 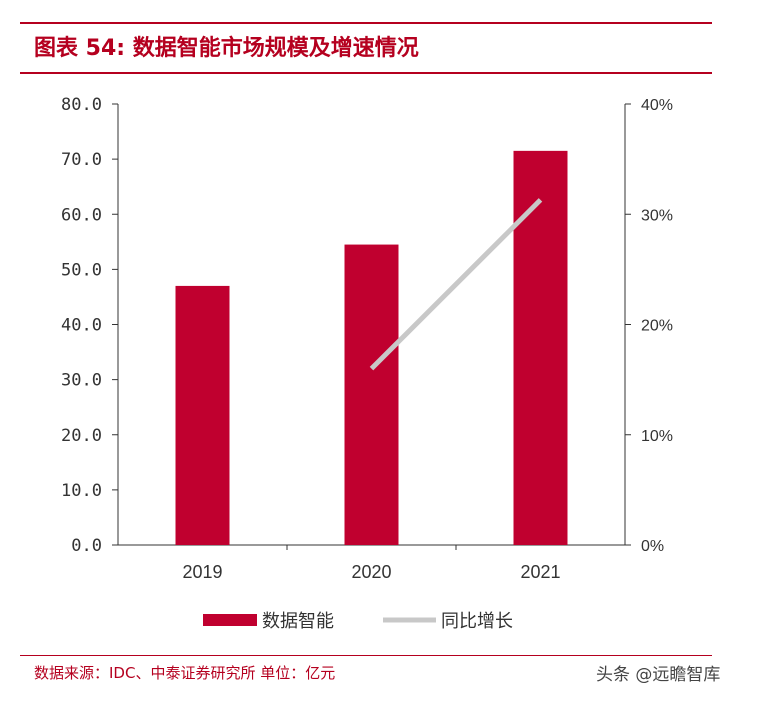 I want to click on bar-2020, so click(x=371, y=394).